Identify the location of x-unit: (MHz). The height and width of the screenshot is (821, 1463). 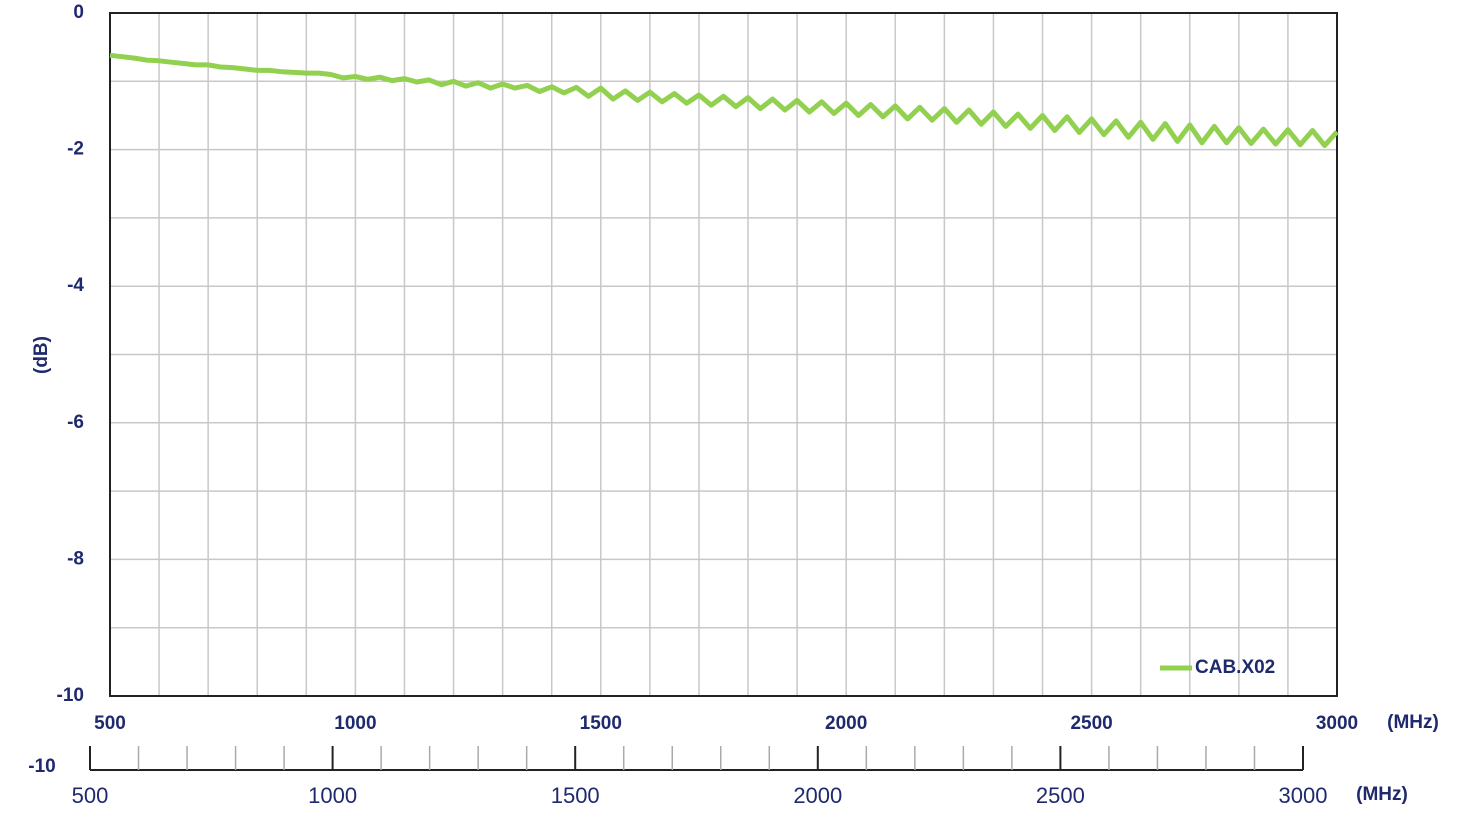
(1413, 722).